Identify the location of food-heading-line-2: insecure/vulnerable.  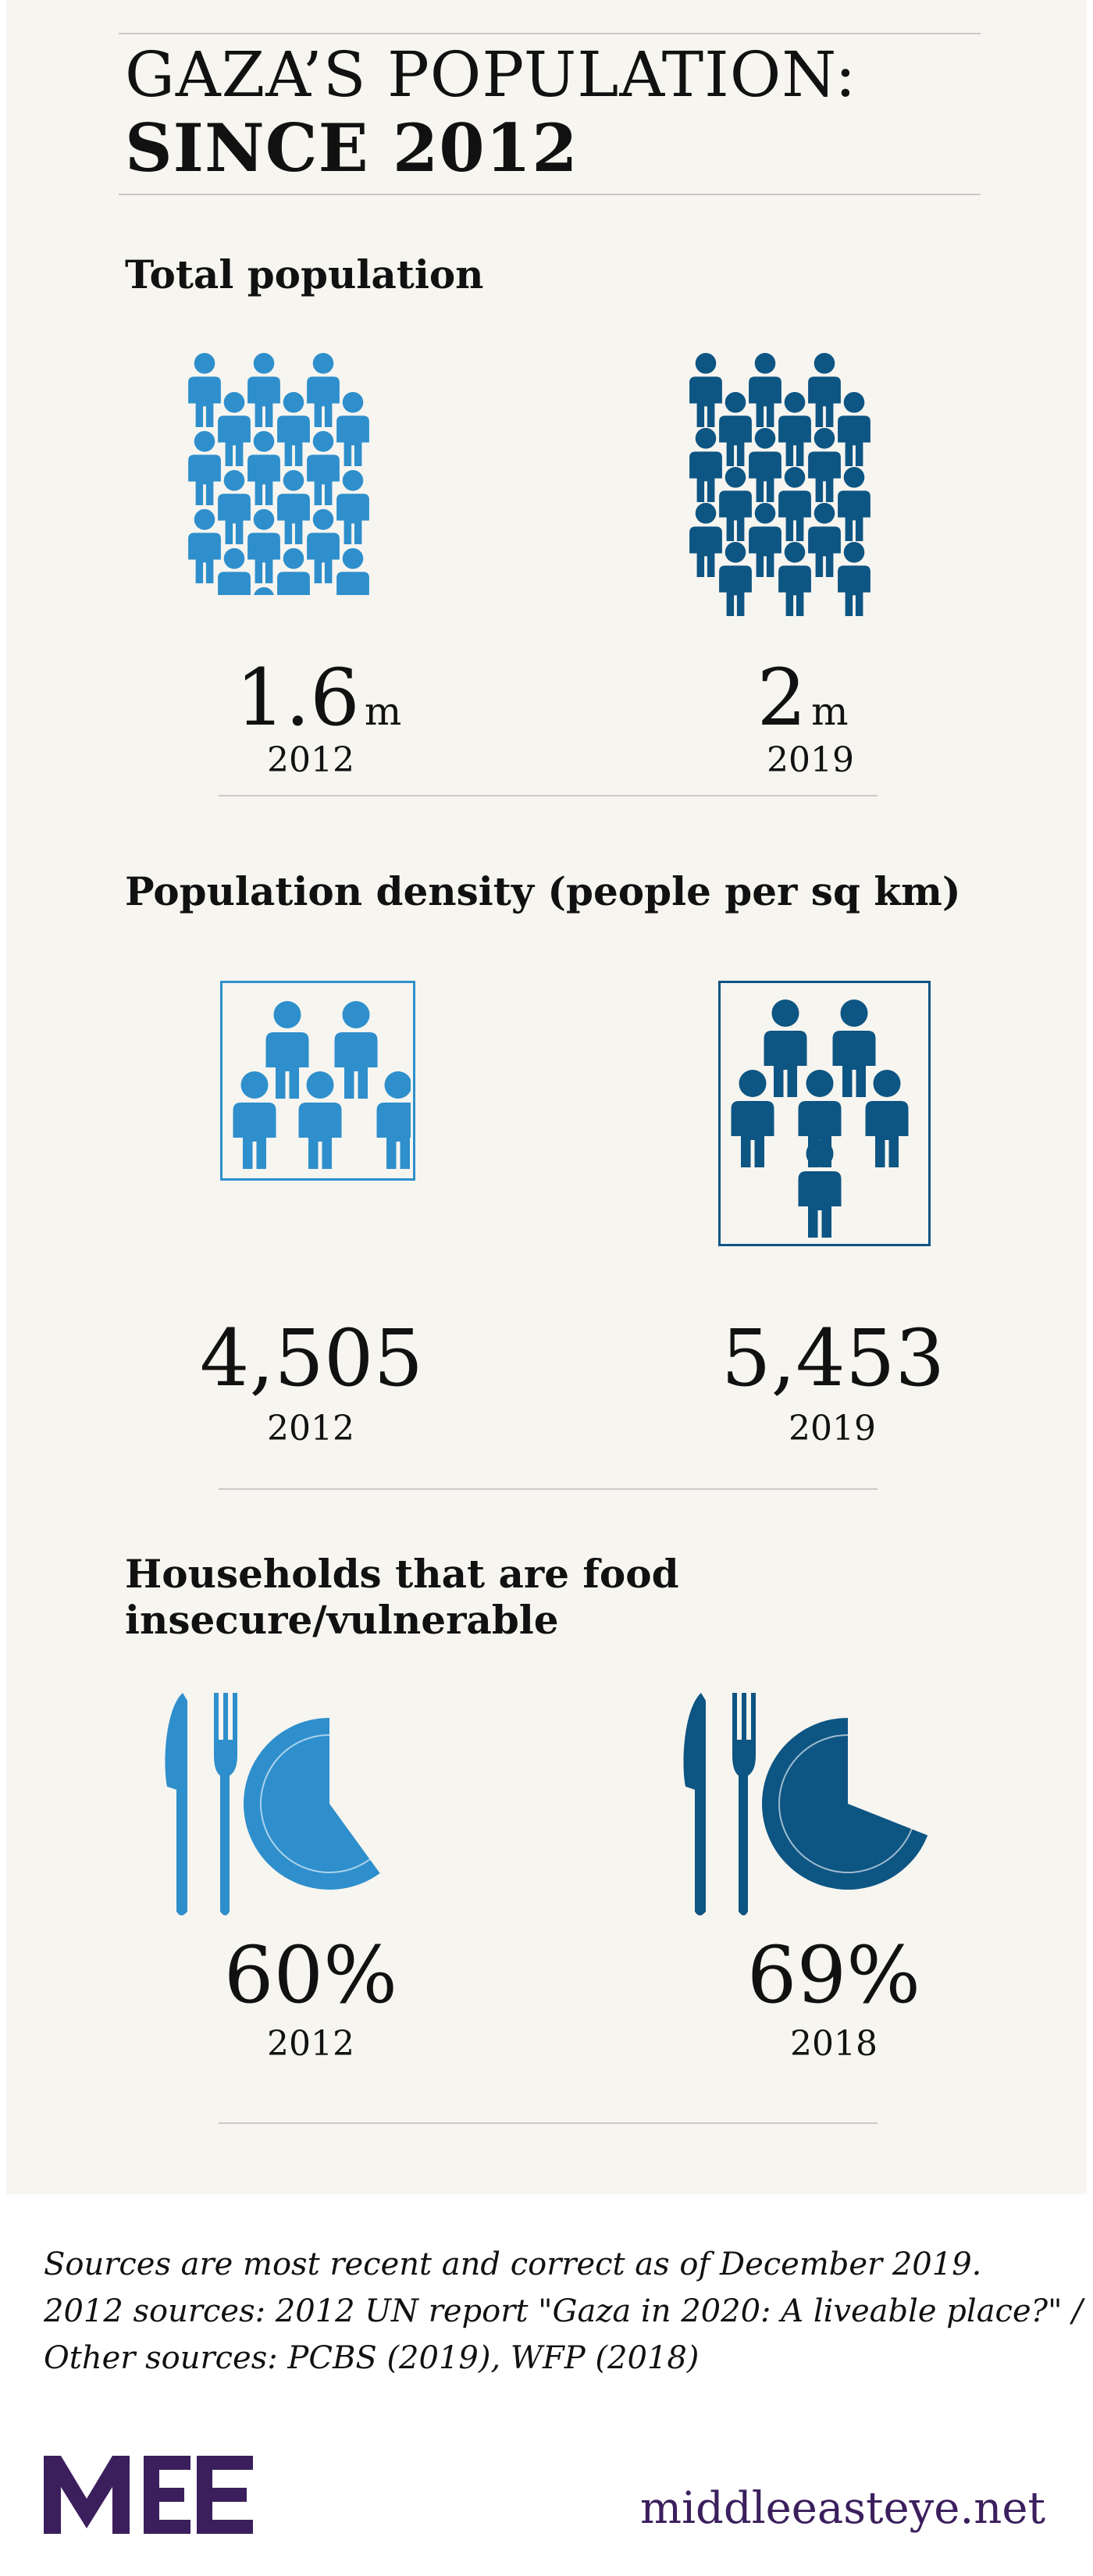
(342, 1620).